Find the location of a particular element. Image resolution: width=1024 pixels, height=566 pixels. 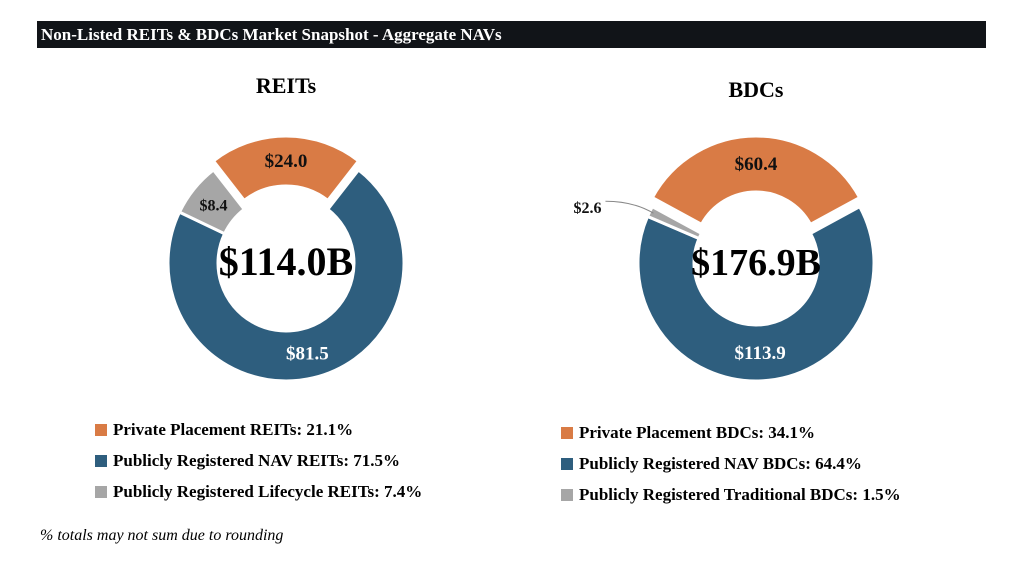

legend-item: Publicly Registered NAV REITs: 71.5% is located at coordinates (258, 460).